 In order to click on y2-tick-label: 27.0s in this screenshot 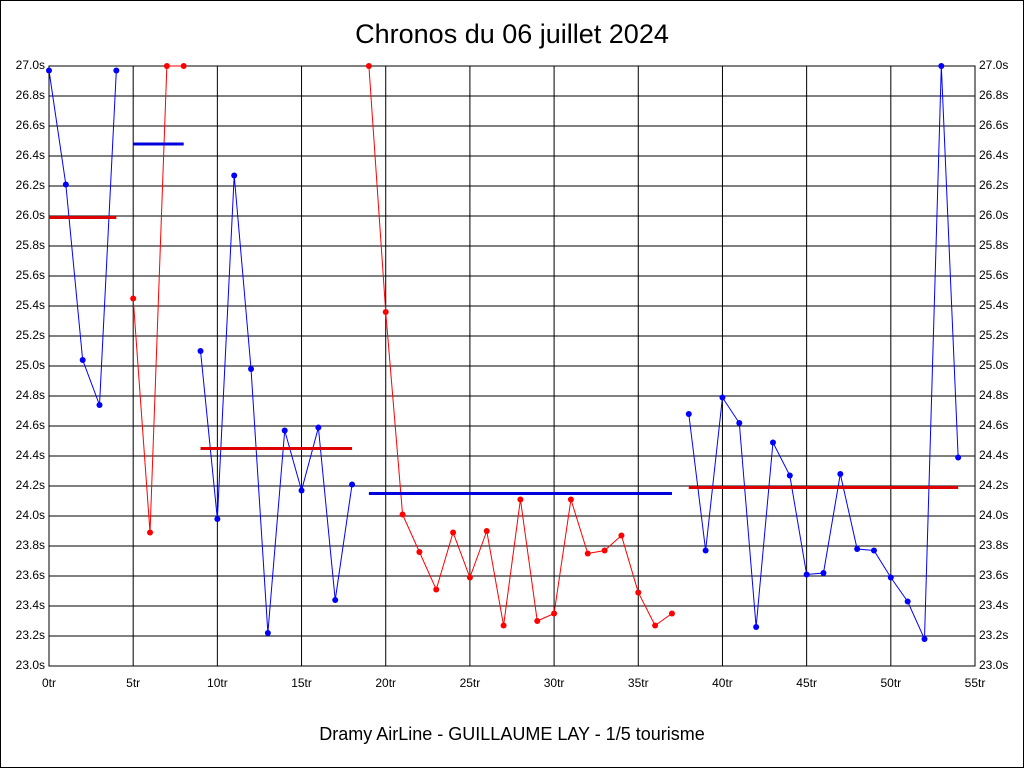, I will do `click(993, 65)`.